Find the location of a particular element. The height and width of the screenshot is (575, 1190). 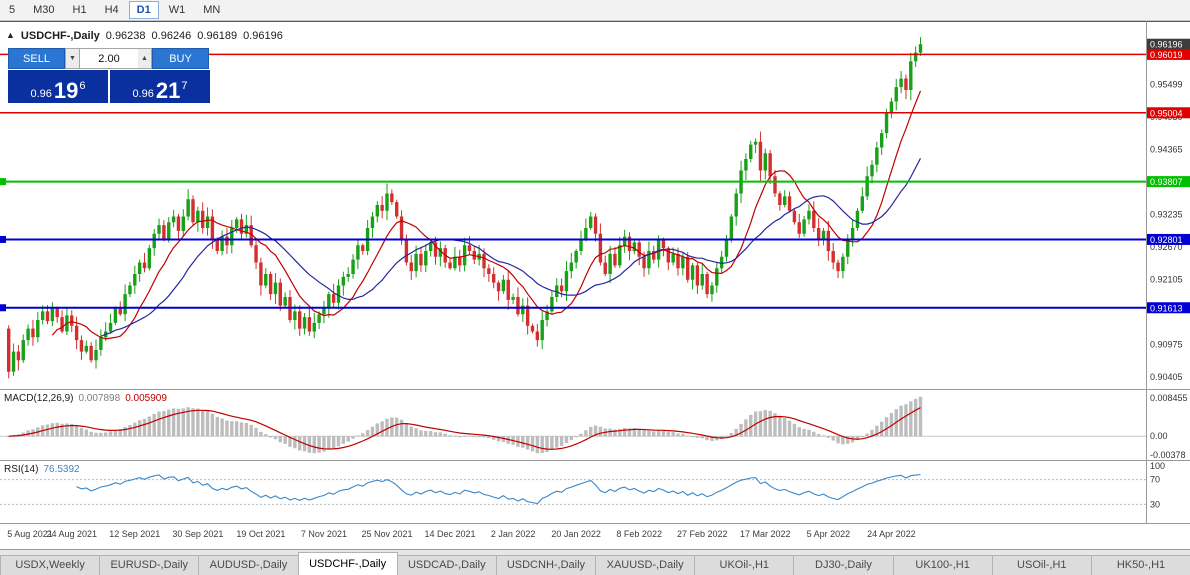

timeframe-w1: W1 is located at coordinates (177, 10).